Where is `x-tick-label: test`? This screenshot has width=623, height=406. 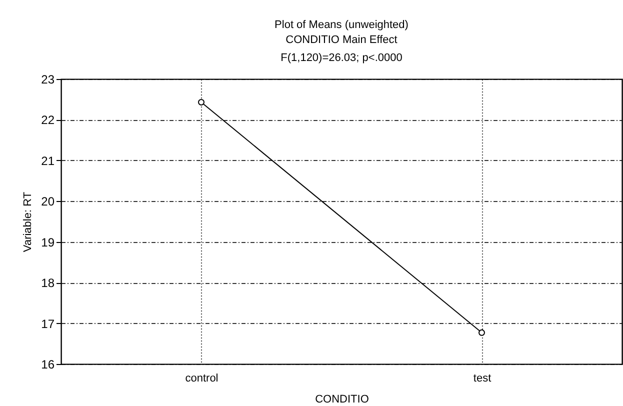 x-tick-label: test is located at coordinates (482, 378).